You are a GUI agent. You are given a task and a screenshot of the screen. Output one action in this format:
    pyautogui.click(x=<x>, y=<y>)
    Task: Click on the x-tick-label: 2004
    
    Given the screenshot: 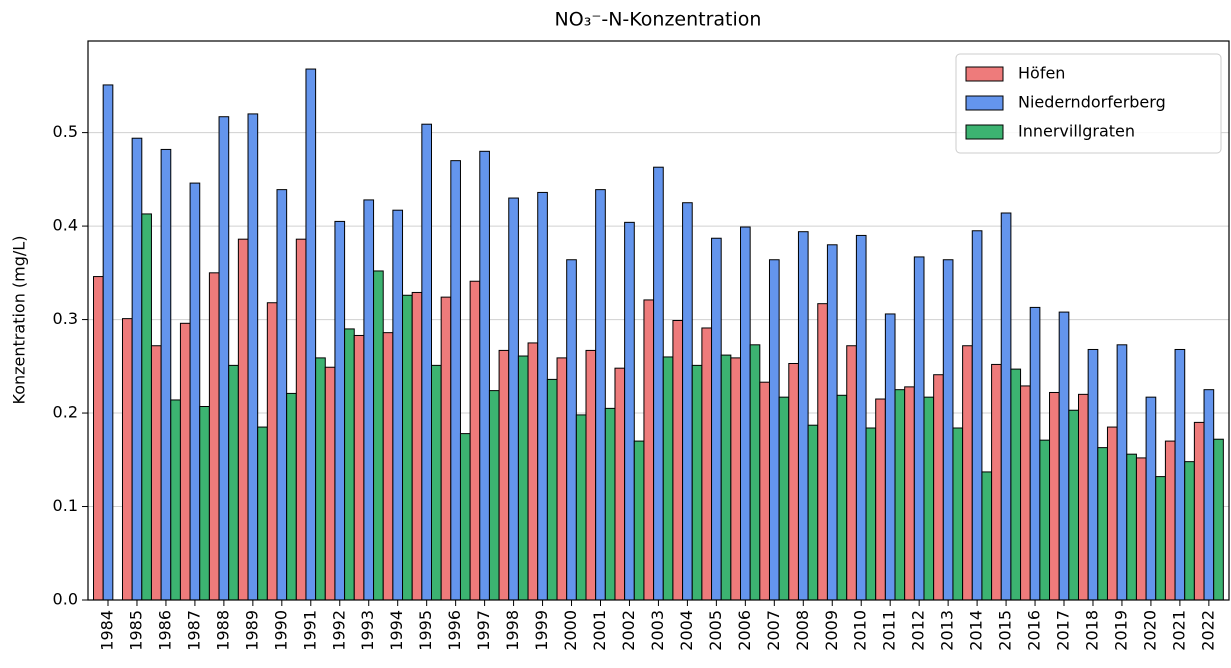 What is the action you would take?
    pyautogui.click(x=686, y=630)
    